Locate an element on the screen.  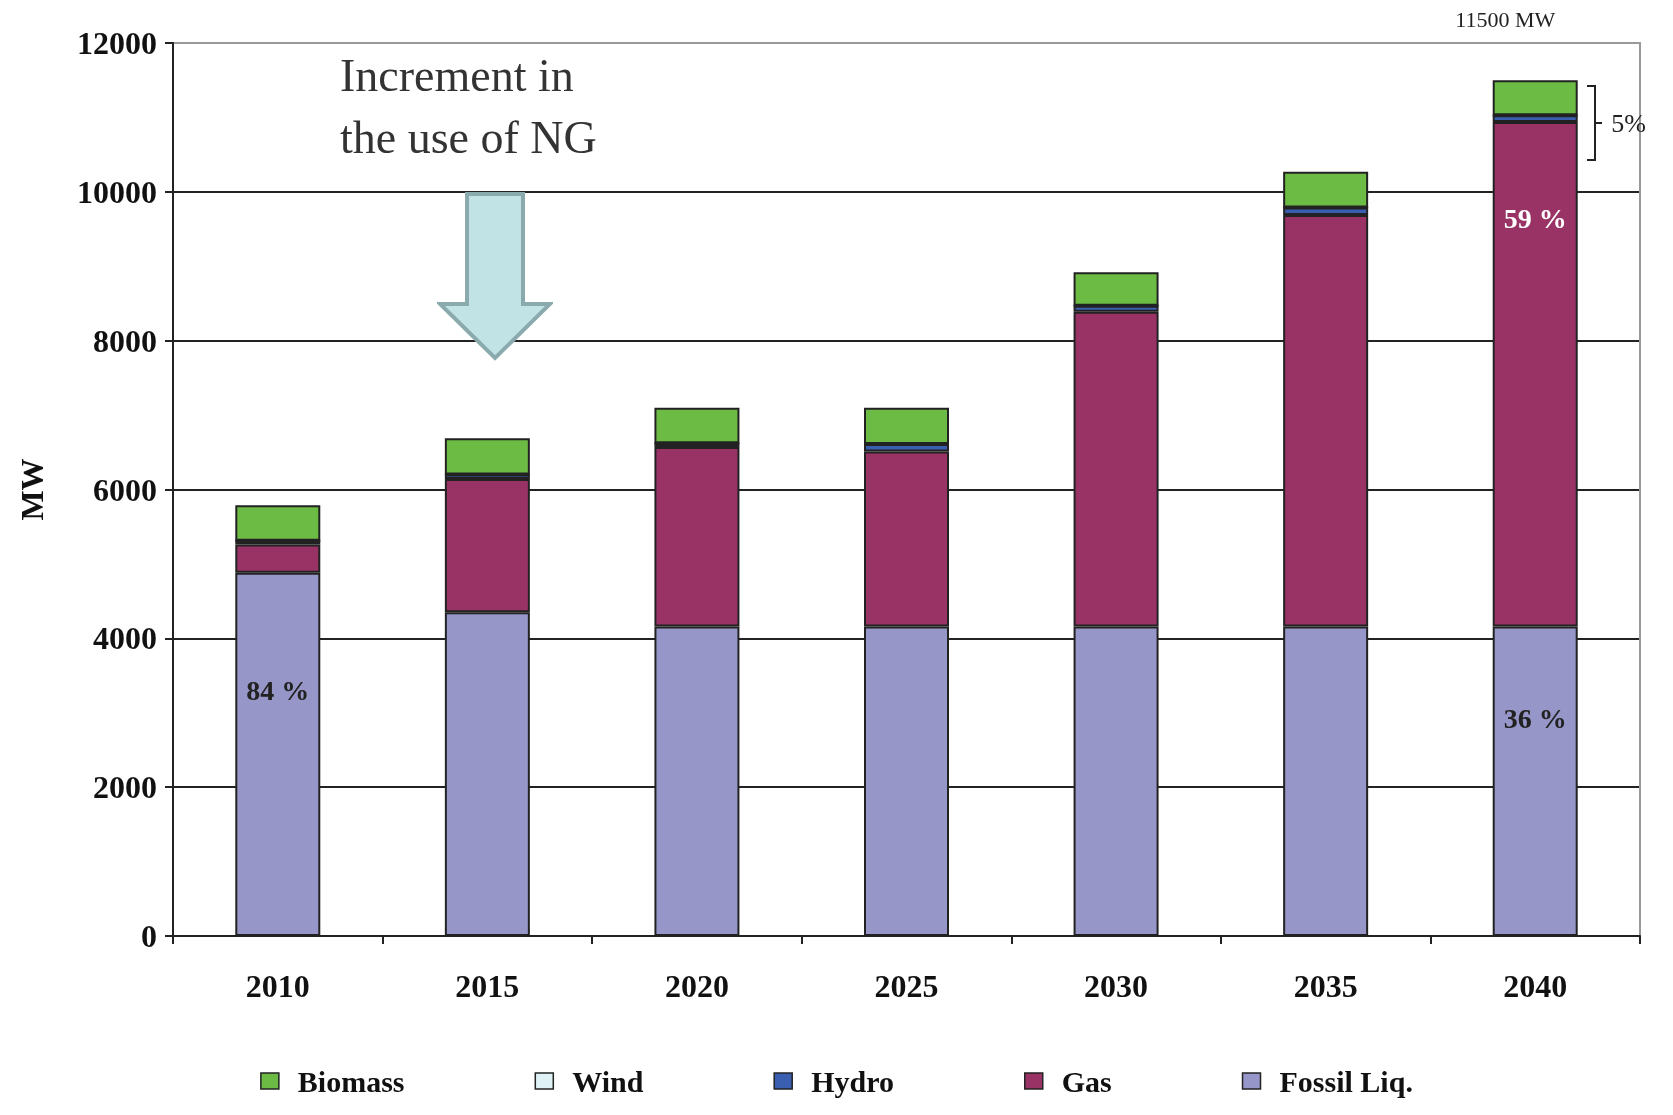
x-tick-label: 2035 is located at coordinates (1325, 986).